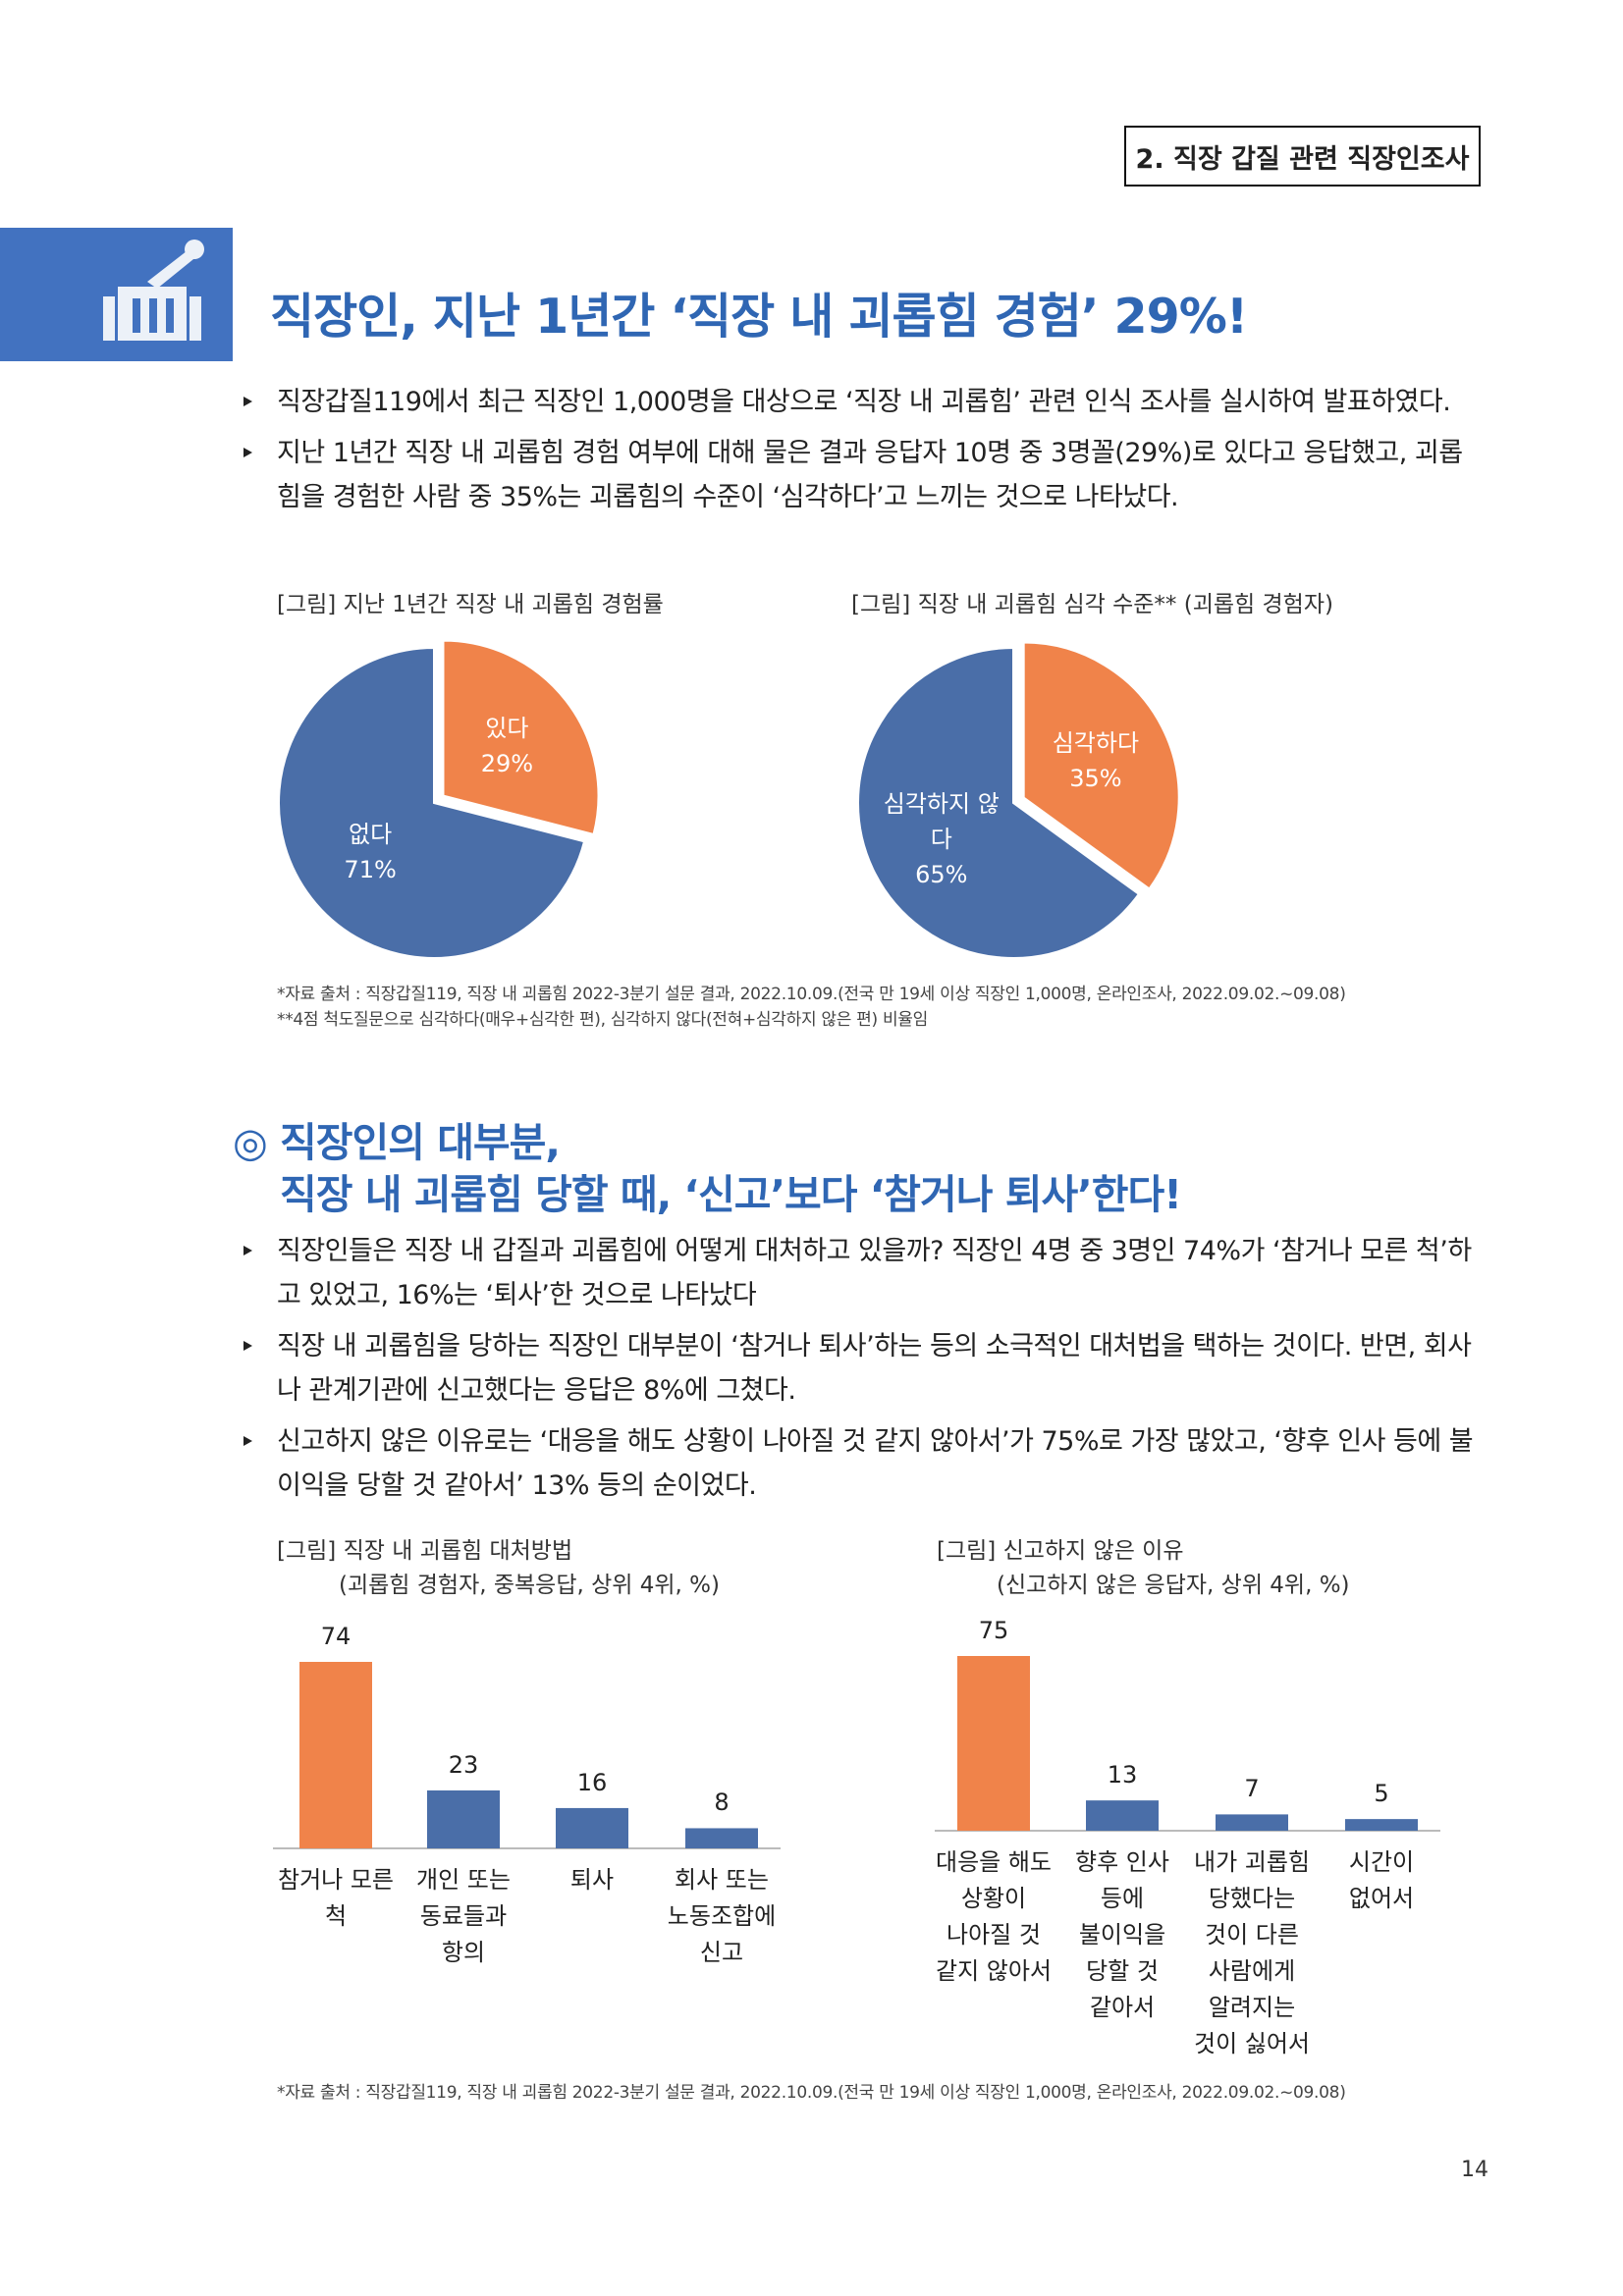 This screenshot has height=2296, width=1623. What do you see at coordinates (397, 1142) in the screenshot?
I see `section-heading: ◎ 직장인의 대부분,` at bounding box center [397, 1142].